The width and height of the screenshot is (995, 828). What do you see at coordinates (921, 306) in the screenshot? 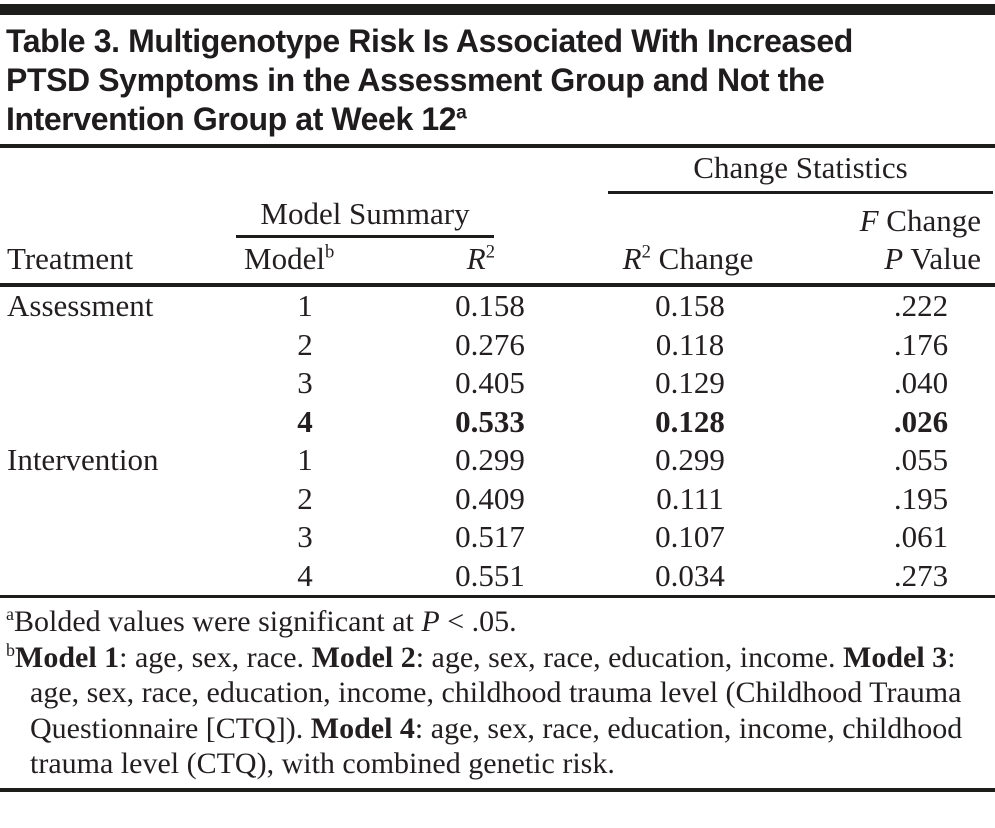
I see `cell-f-change-p-value: .222` at bounding box center [921, 306].